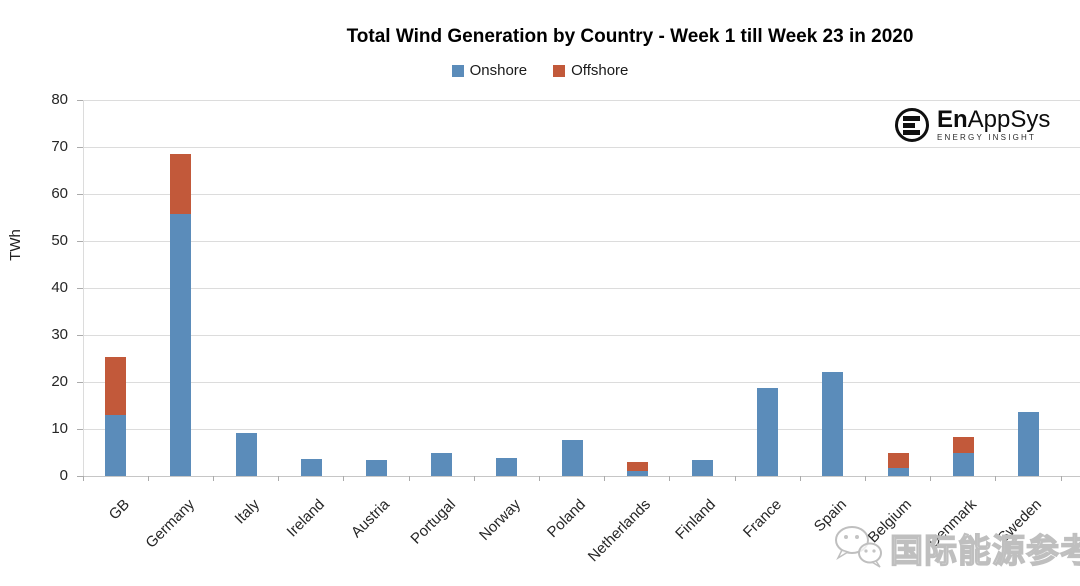 Image resolution: width=1080 pixels, height=586 pixels. I want to click on legend-swatch-onshore, so click(457, 70).